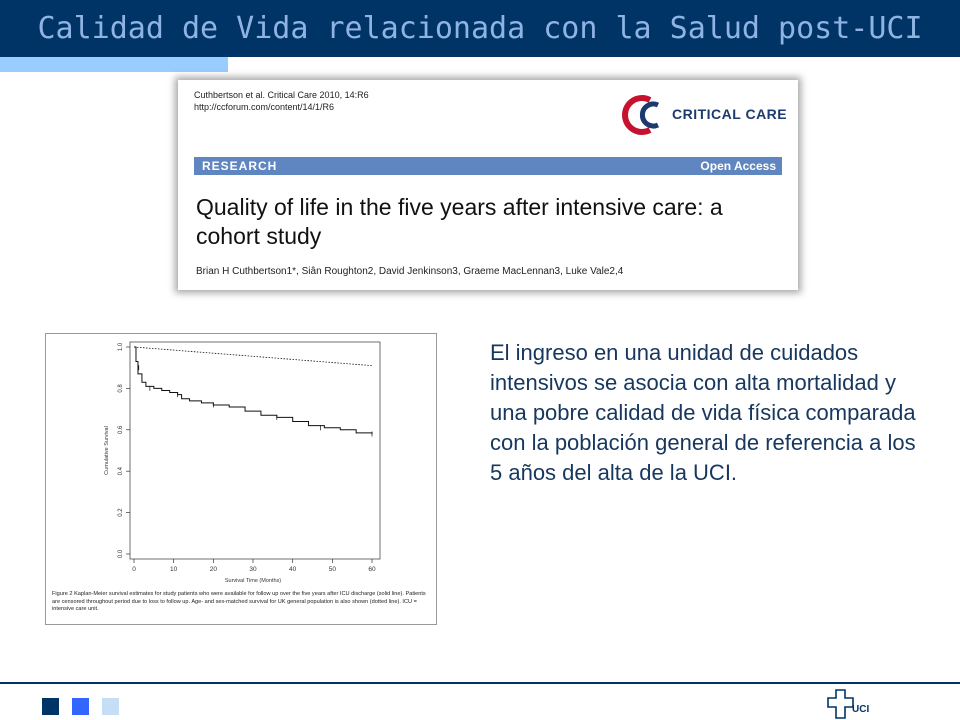 The image size is (960, 720). What do you see at coordinates (121, 388) in the screenshot?
I see `y-tick-label: 0.8` at bounding box center [121, 388].